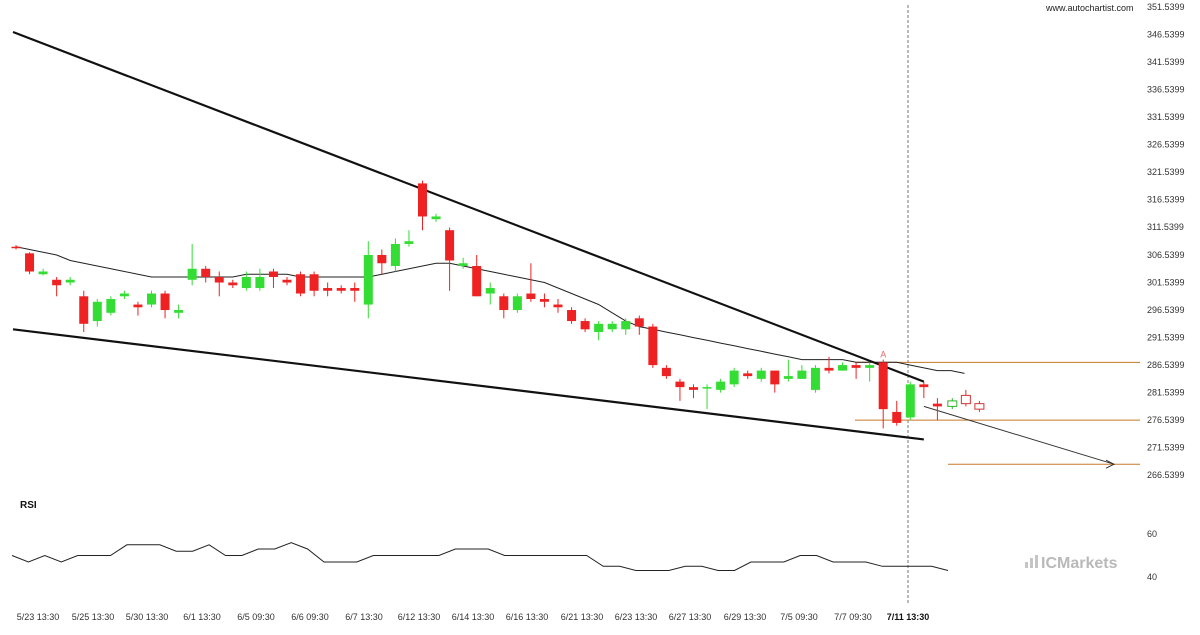  What do you see at coordinates (1166, 337) in the screenshot?
I see `price-tick-label: 291.5399` at bounding box center [1166, 337].